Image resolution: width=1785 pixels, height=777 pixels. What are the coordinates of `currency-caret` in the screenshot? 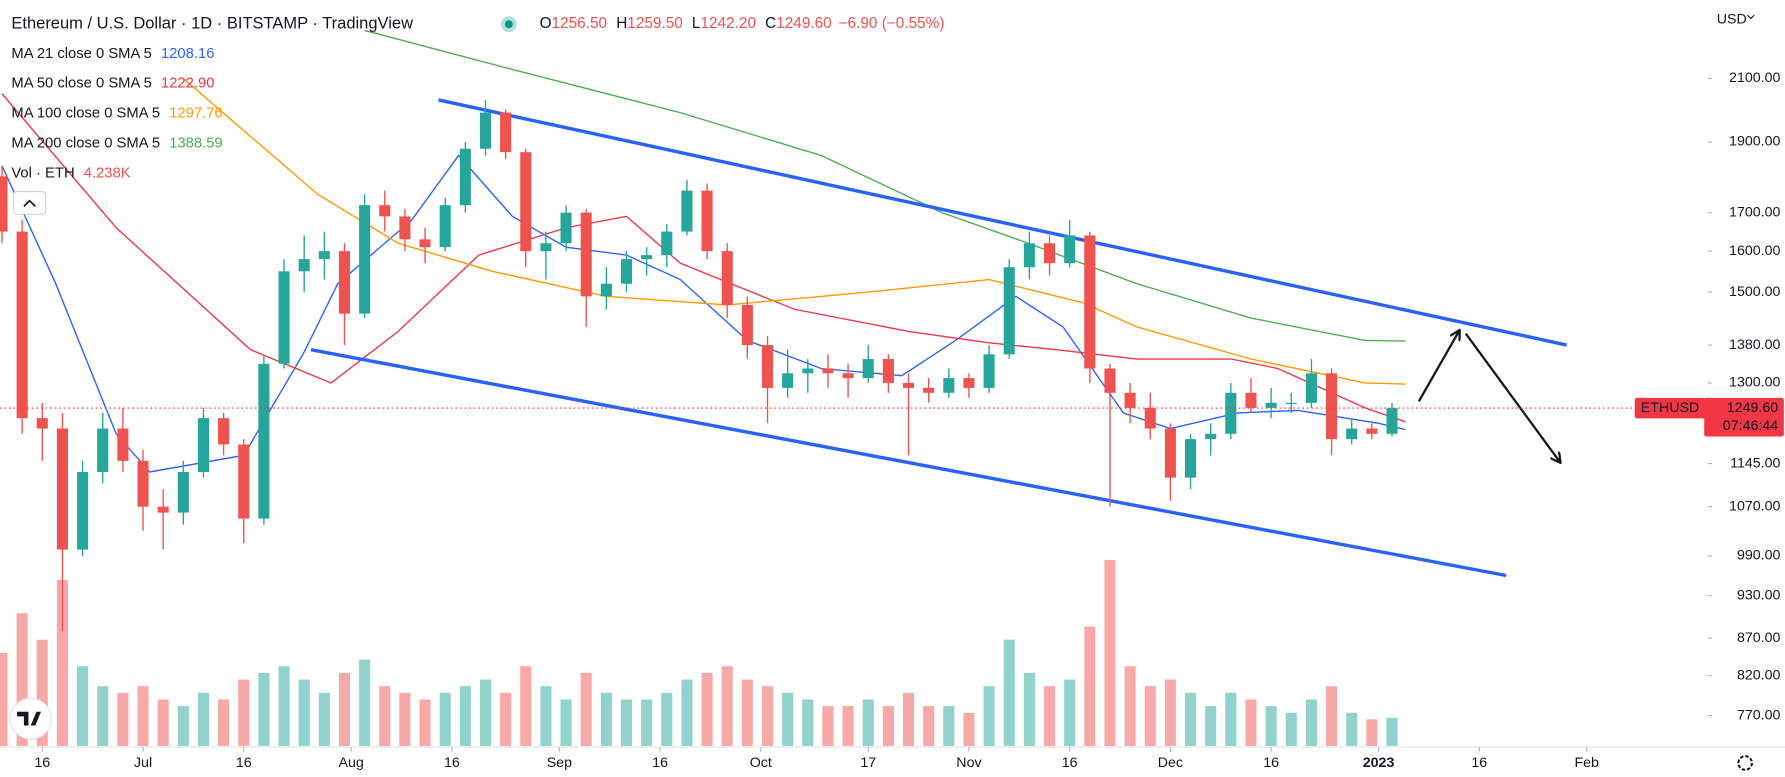 It's located at (1751, 17).